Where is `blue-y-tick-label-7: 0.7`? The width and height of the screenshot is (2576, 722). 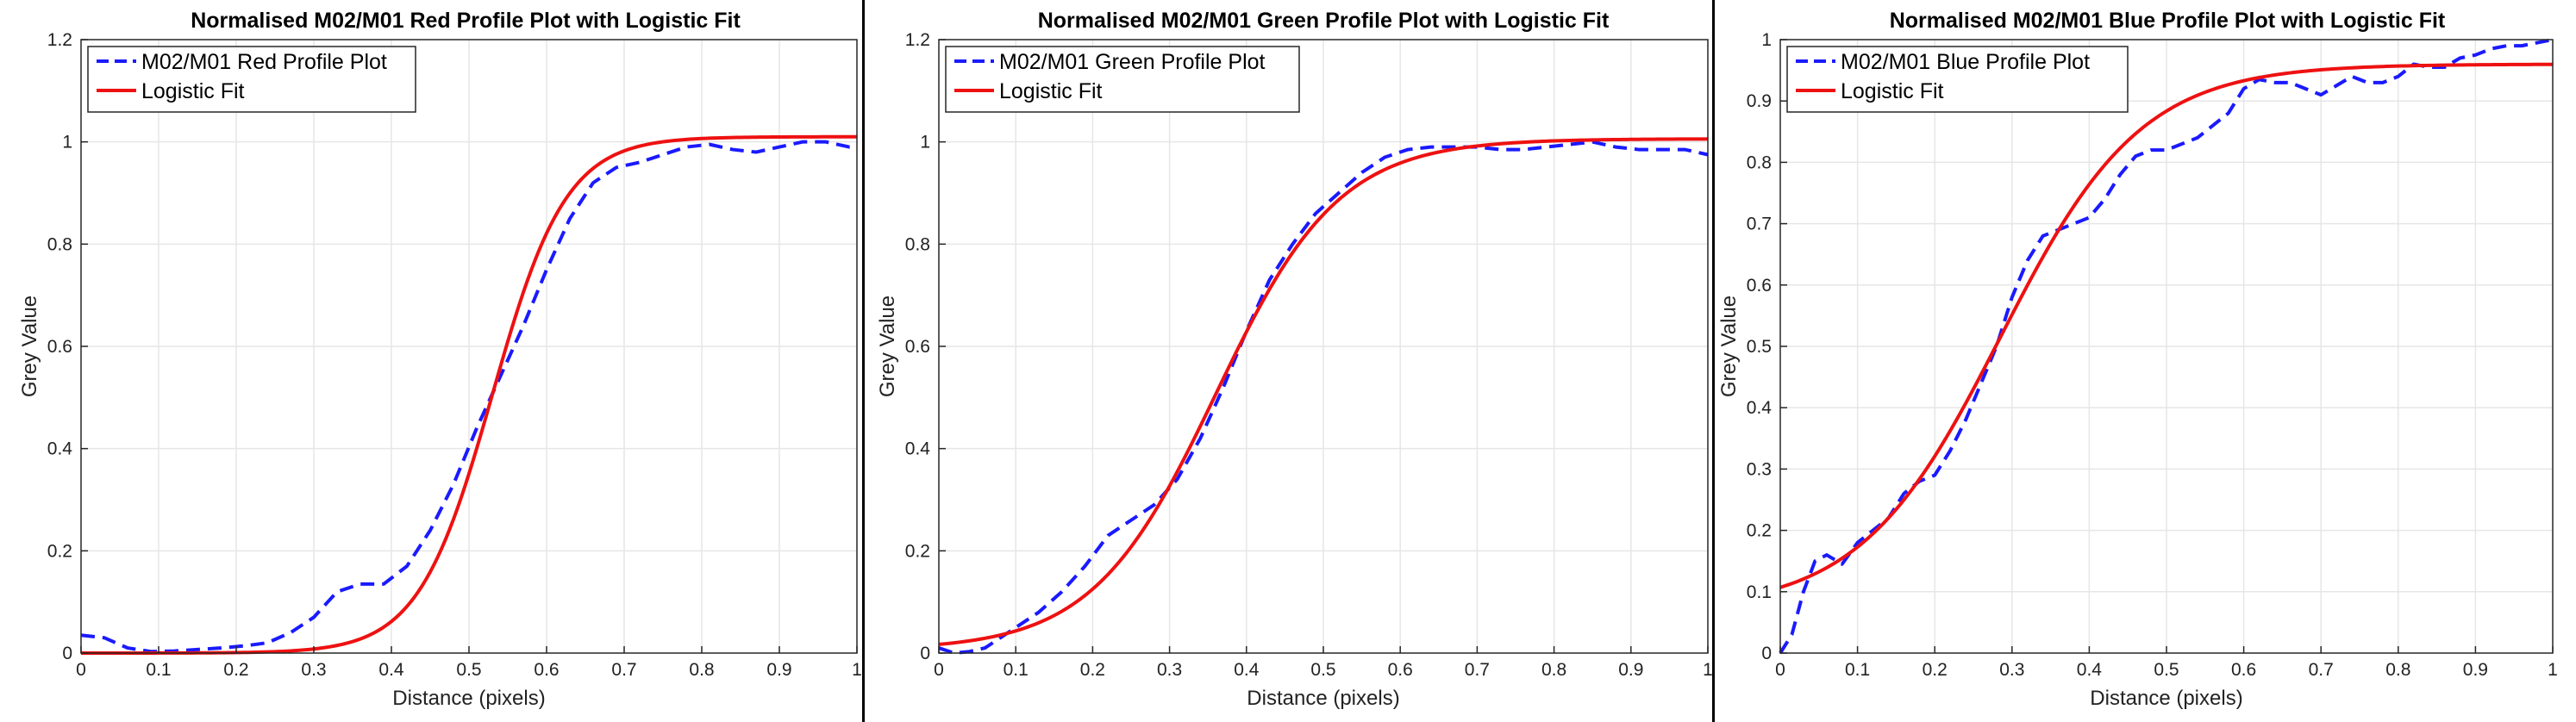 blue-y-tick-label-7: 0.7 is located at coordinates (1759, 224).